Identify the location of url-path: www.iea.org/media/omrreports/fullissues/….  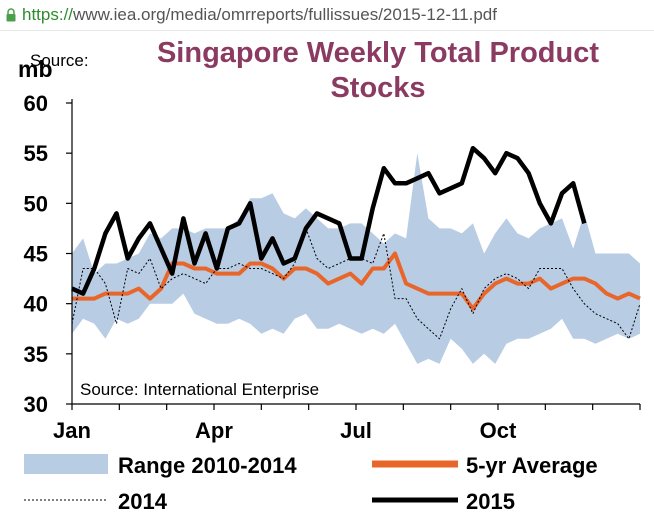
(285, 14).